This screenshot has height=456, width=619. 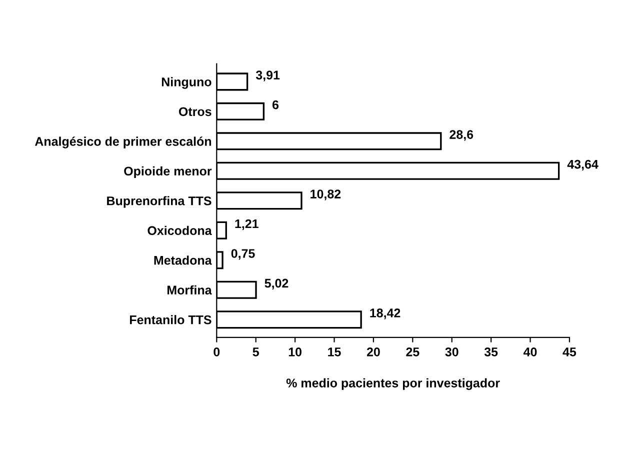 I want to click on x-axis-title: % medio pacientes por investigador, so click(x=393, y=384).